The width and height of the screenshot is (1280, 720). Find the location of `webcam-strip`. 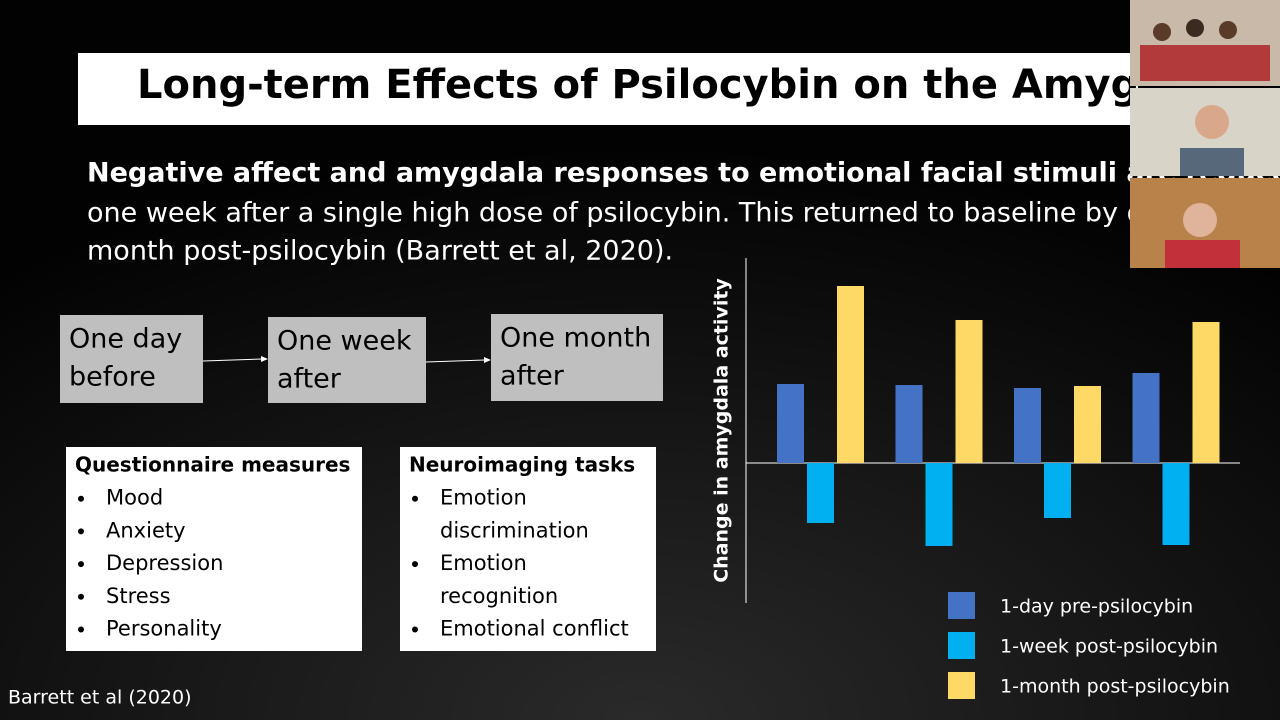

webcam-strip is located at coordinates (1205, 134).